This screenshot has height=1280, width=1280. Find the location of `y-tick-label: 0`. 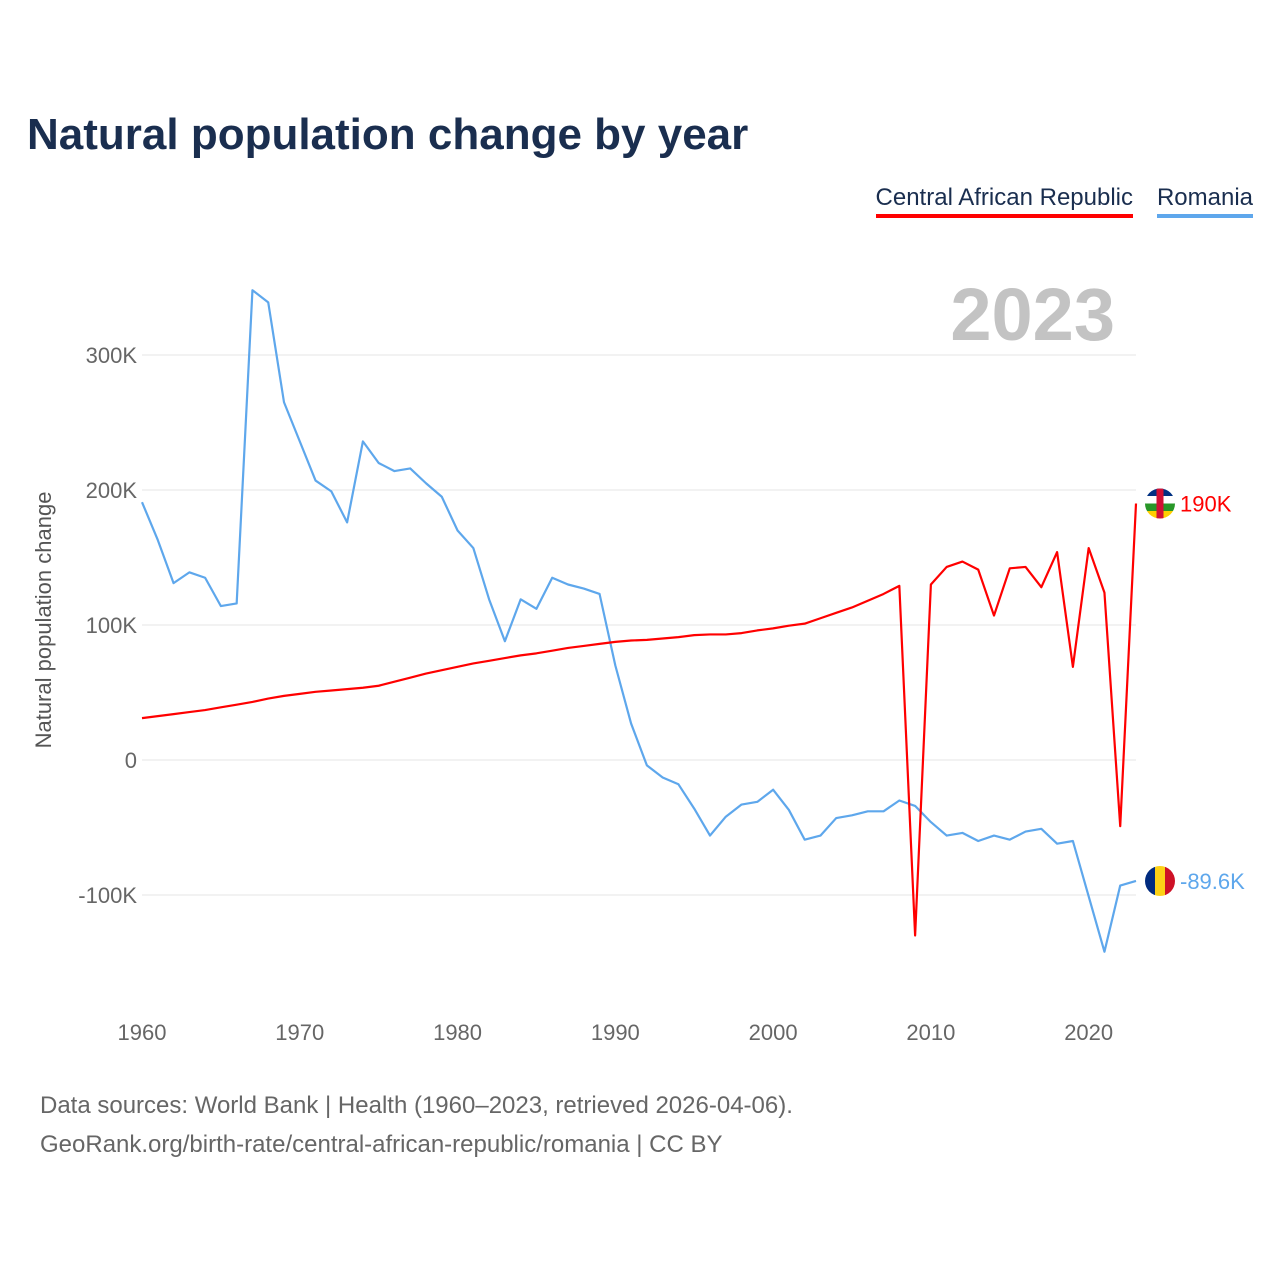

y-tick-label: 0 is located at coordinates (131, 760).